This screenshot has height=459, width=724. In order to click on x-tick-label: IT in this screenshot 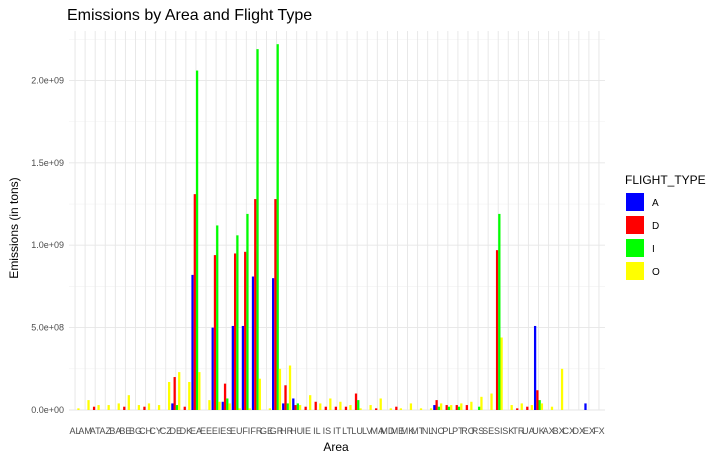, I will do `click(337, 431)`.